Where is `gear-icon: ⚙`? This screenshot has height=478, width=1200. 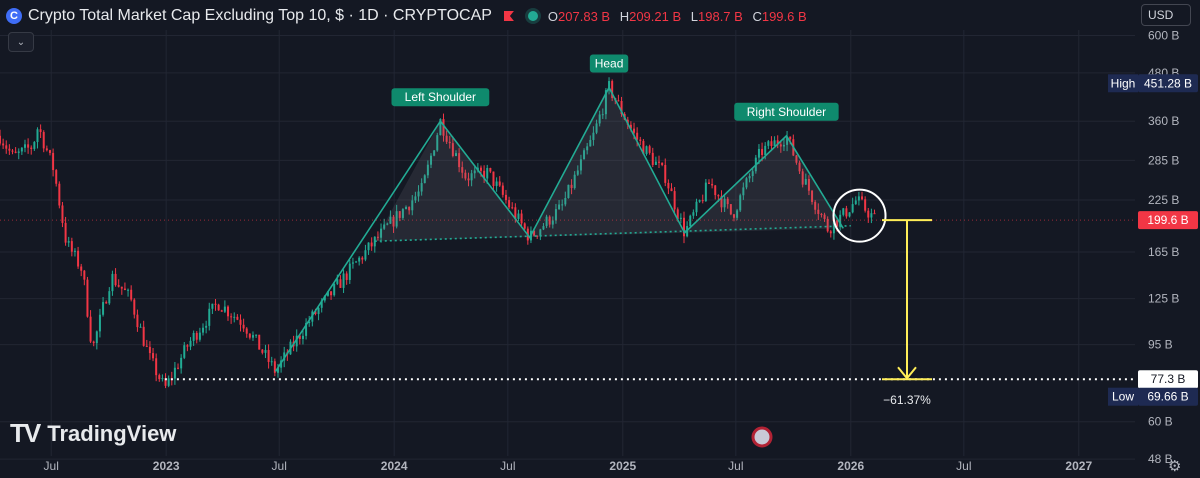 gear-icon: ⚙ is located at coordinates (1175, 466).